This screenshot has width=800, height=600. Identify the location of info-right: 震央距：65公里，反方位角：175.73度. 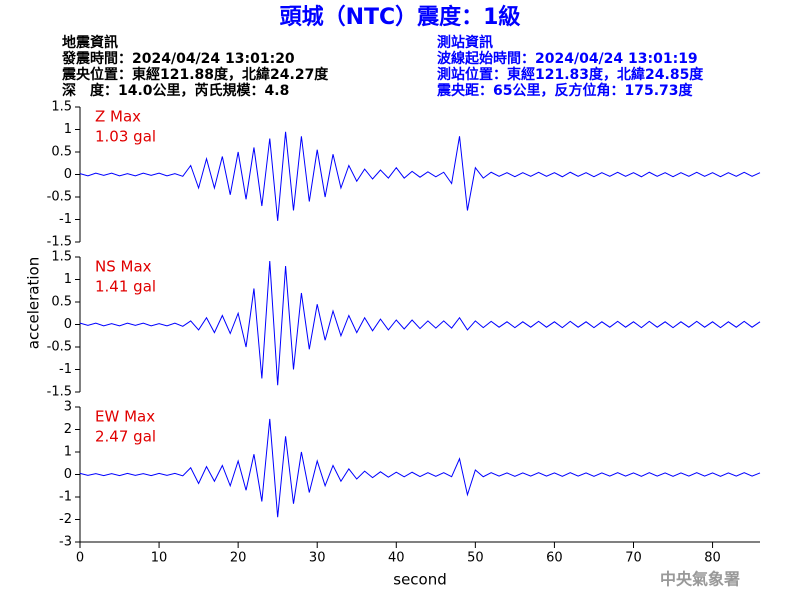
(565, 90).